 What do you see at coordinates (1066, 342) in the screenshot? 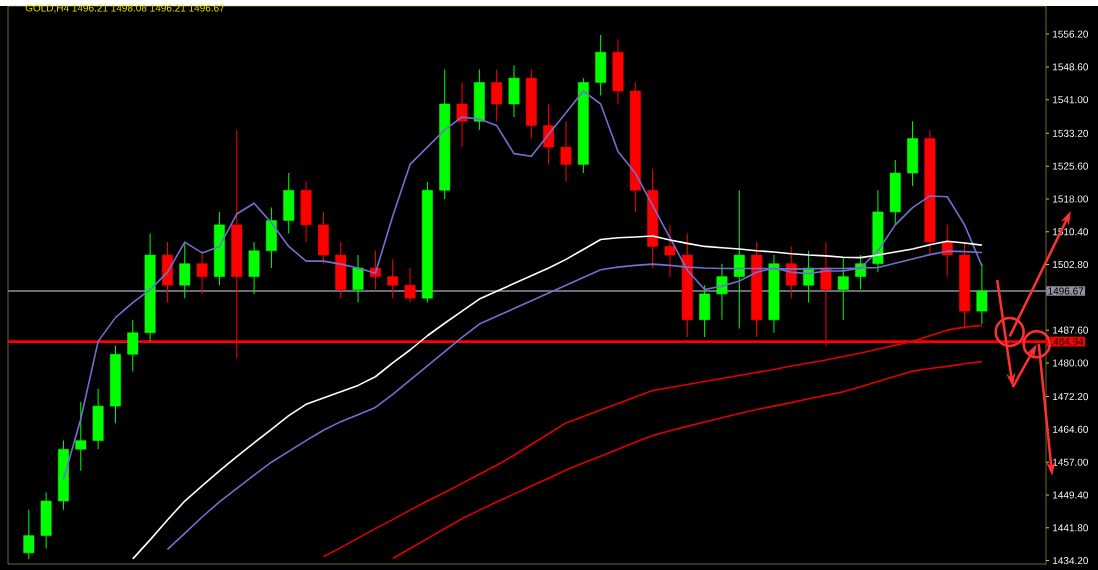
I see `ref-line-label: 1484.94` at bounding box center [1066, 342].